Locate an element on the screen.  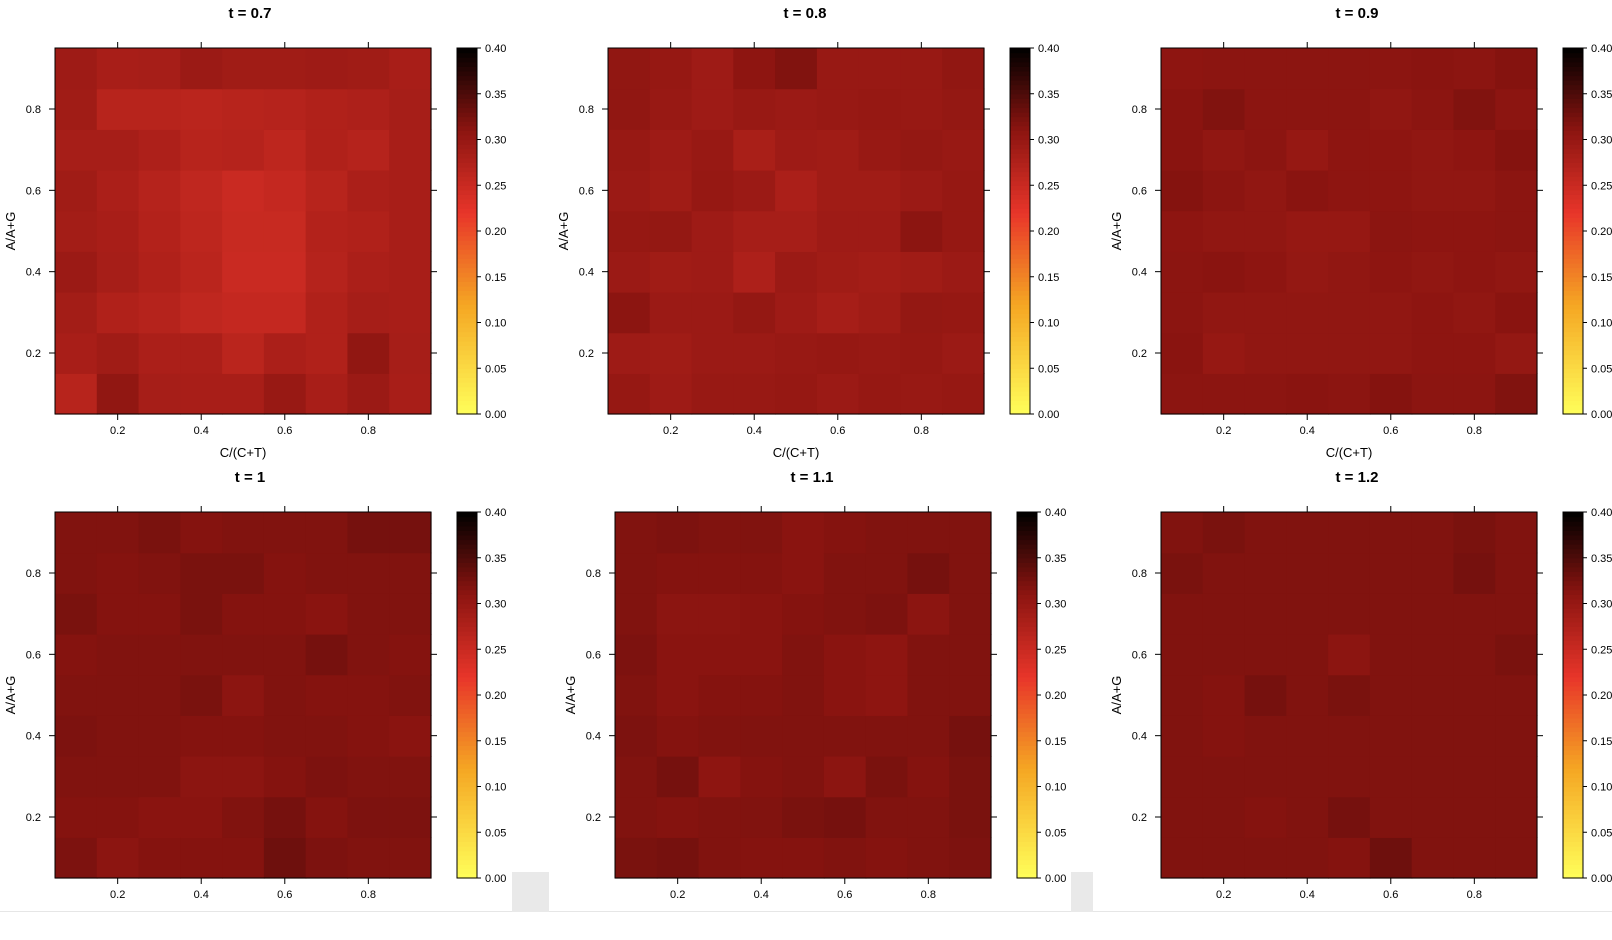
scroll-thumb-left is located at coordinates (530, 892).